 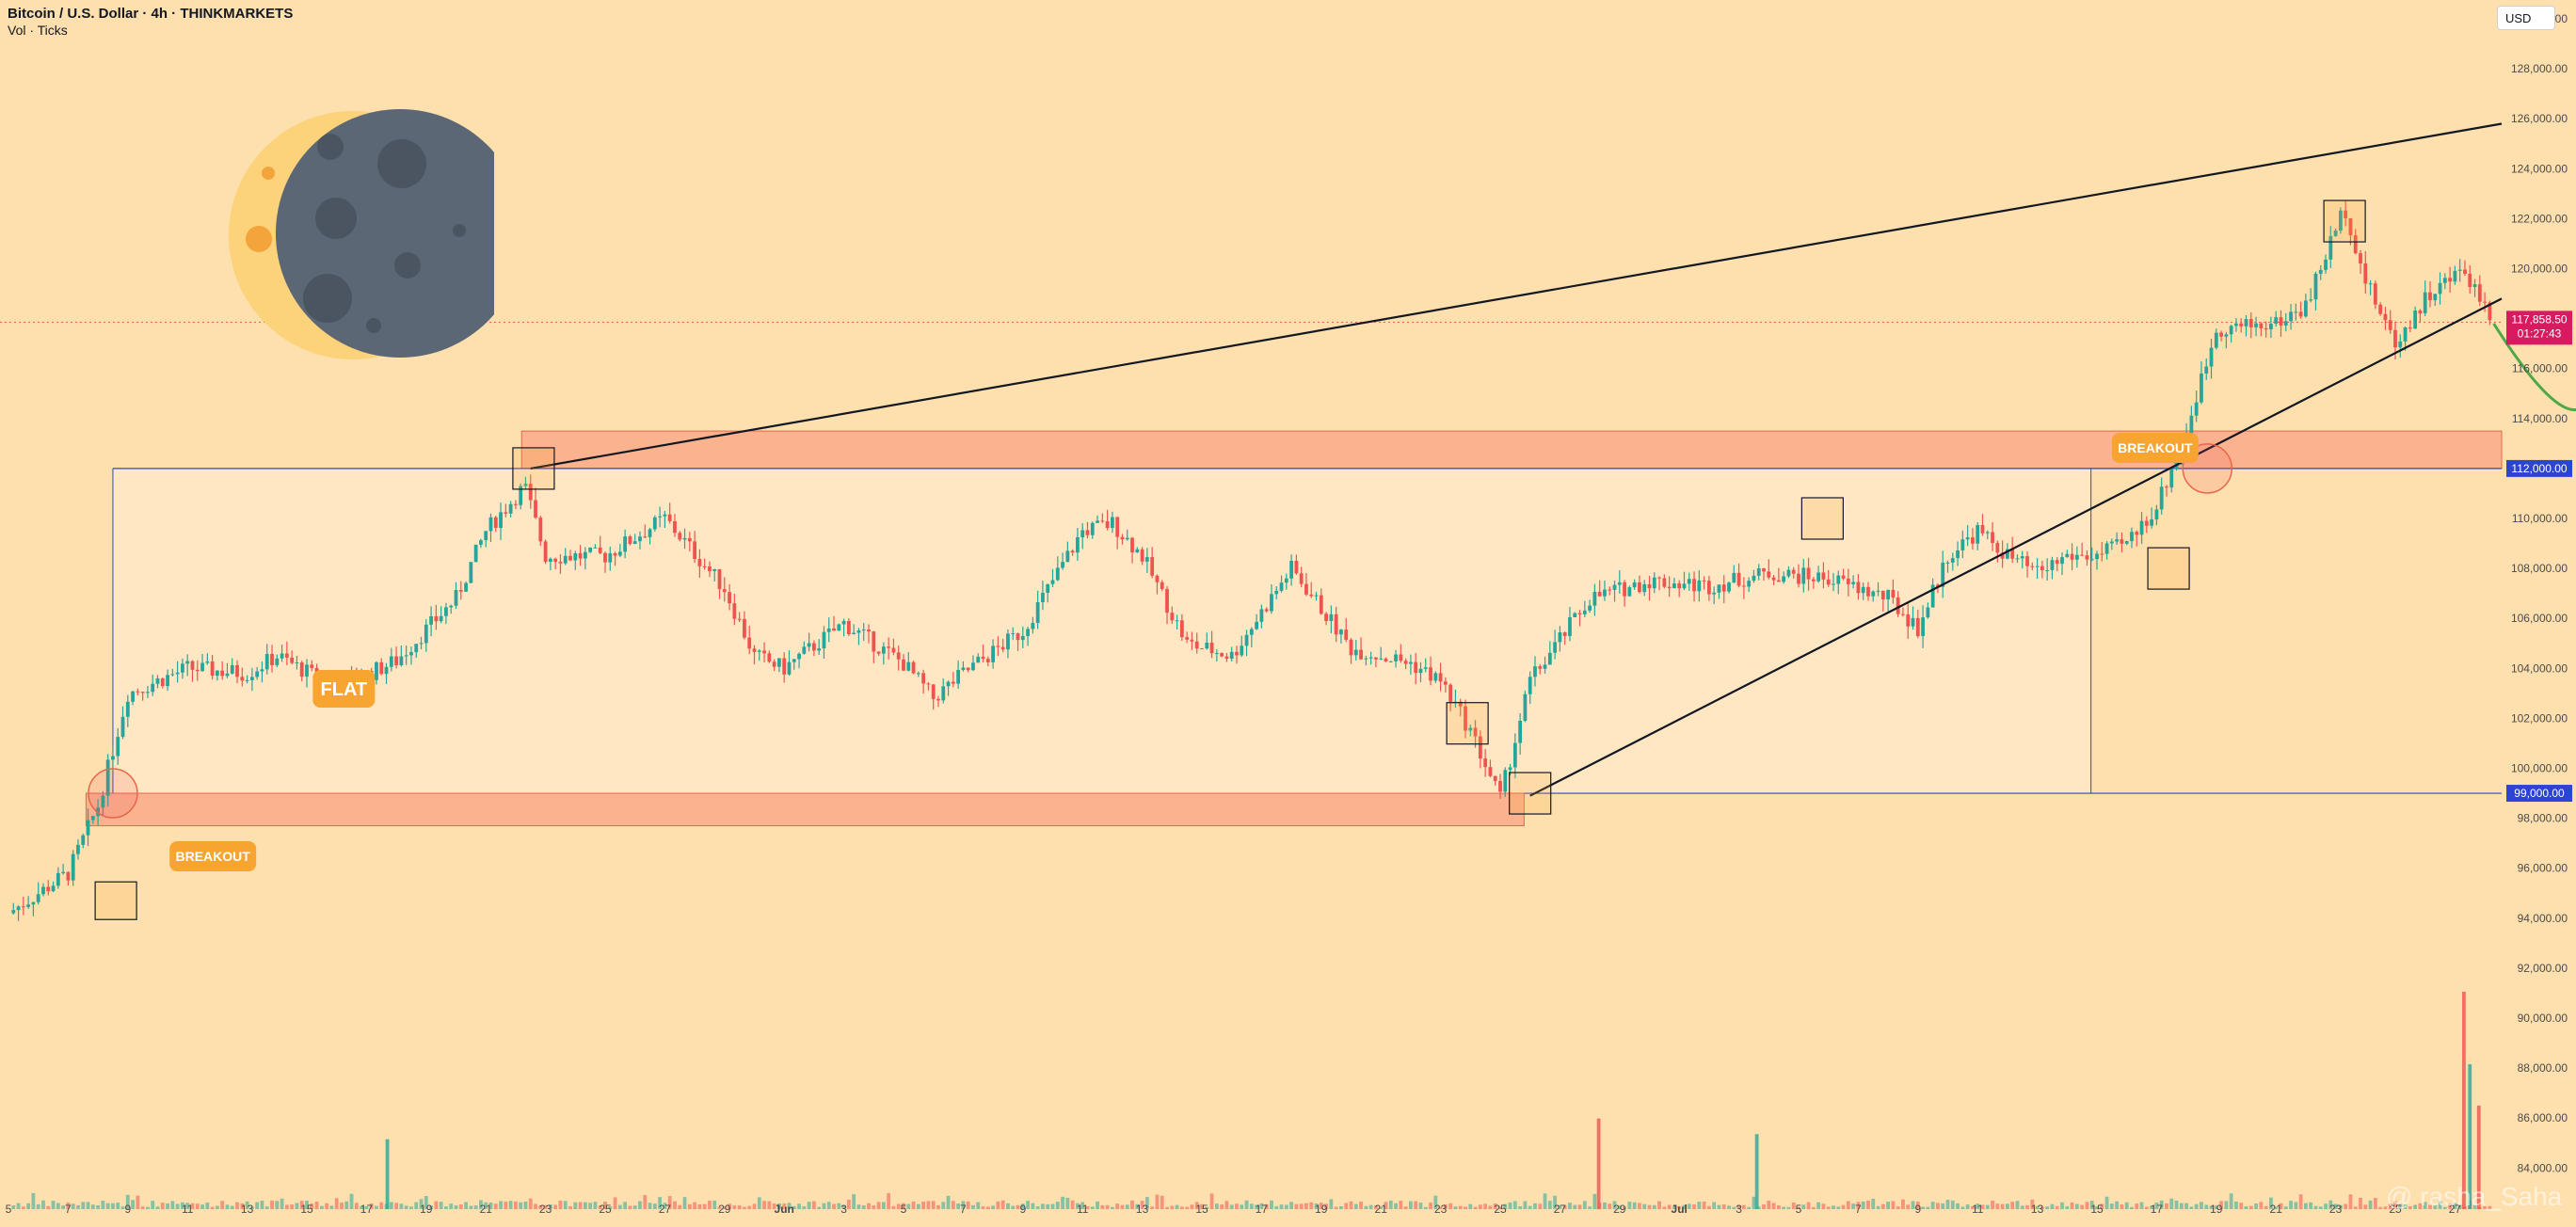 I want to click on volume-indicator-label: Vol · Ticks, so click(x=38, y=30).